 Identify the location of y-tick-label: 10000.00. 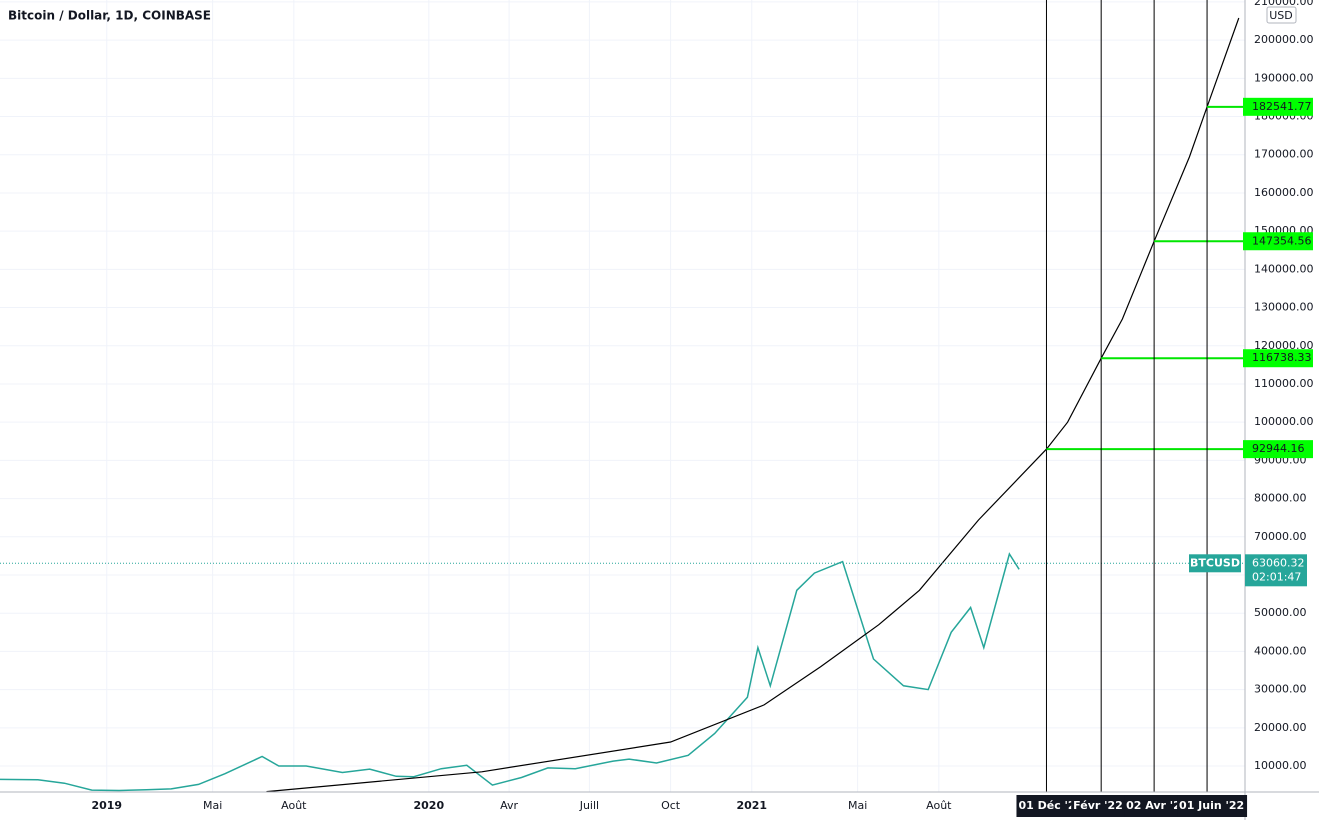
(1280, 765).